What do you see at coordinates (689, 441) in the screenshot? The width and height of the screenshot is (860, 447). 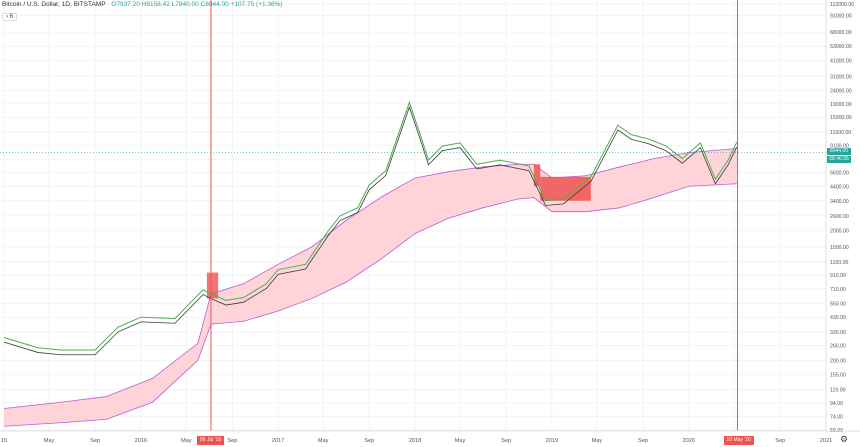 I see `x-tick-label: 2020` at bounding box center [689, 441].